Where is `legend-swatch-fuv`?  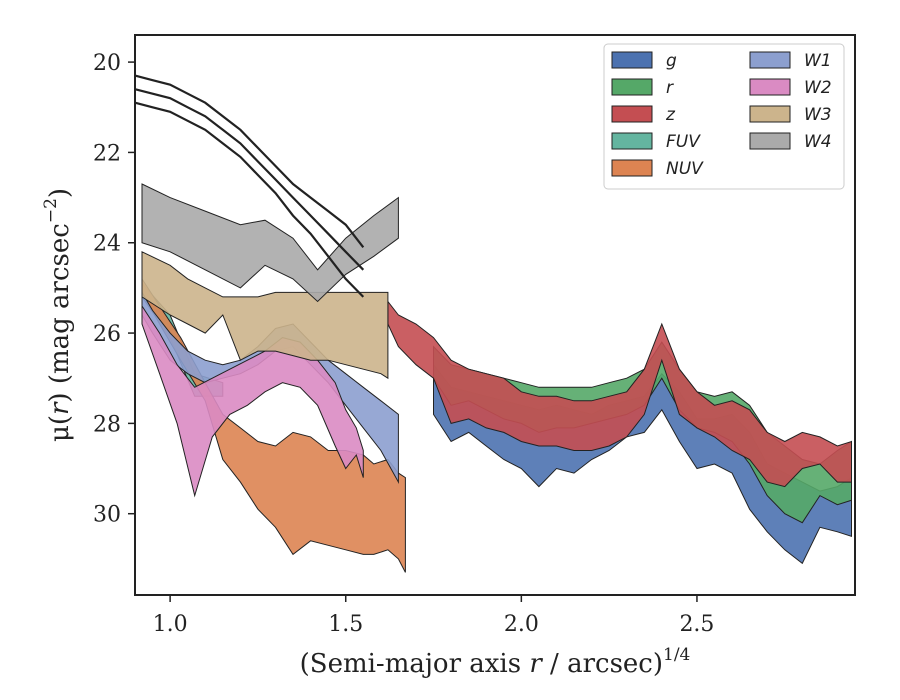 legend-swatch-fuv is located at coordinates (632, 141).